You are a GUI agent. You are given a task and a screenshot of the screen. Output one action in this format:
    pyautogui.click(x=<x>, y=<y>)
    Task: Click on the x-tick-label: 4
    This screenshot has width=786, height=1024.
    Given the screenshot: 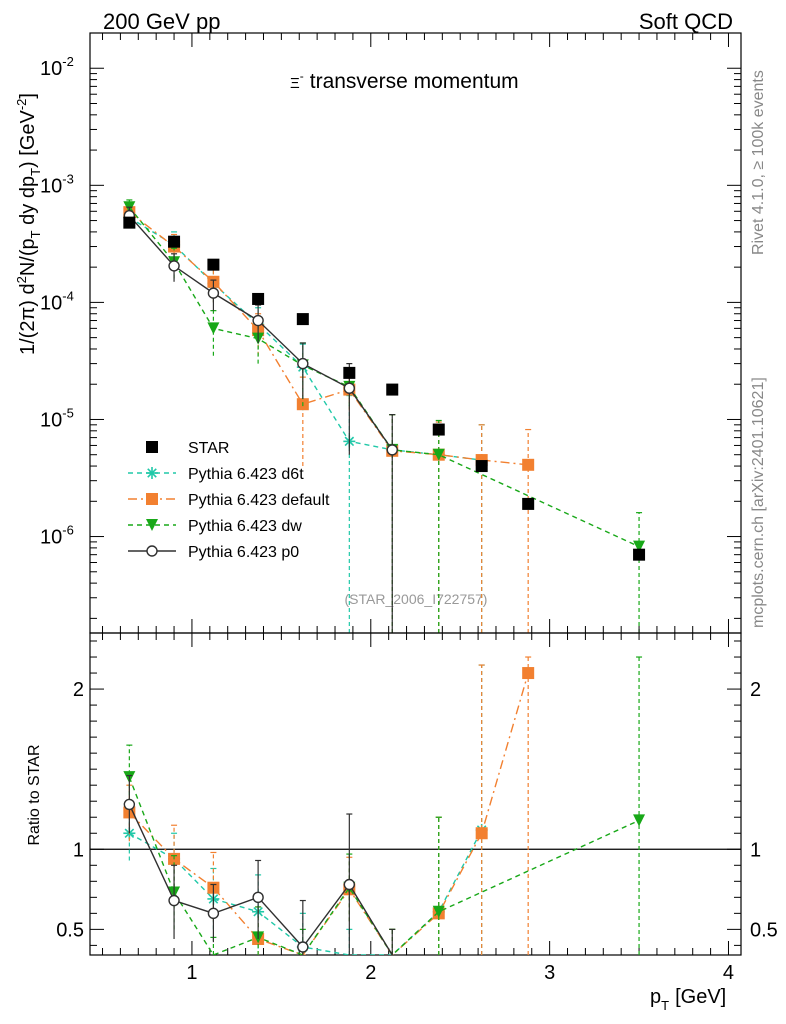 What is the action you would take?
    pyautogui.click(x=728, y=973)
    